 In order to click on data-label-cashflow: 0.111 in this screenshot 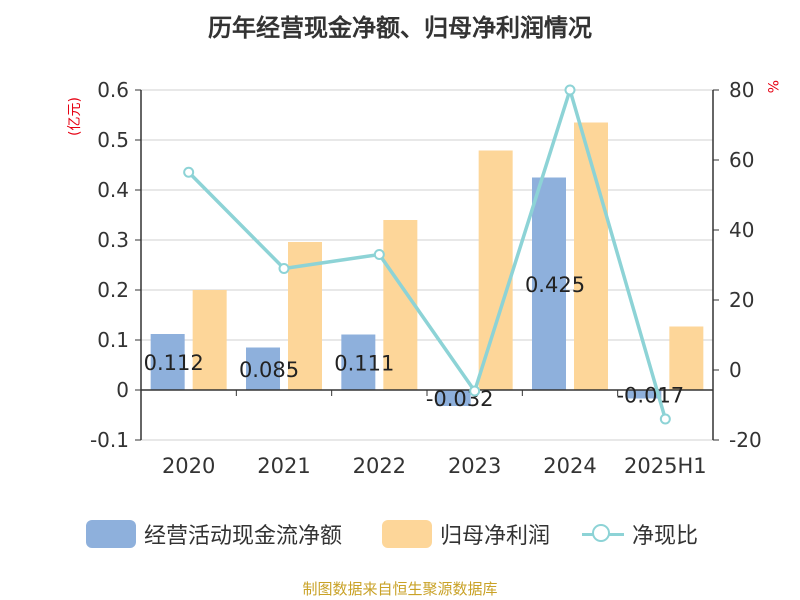, I will do `click(364, 363)`.